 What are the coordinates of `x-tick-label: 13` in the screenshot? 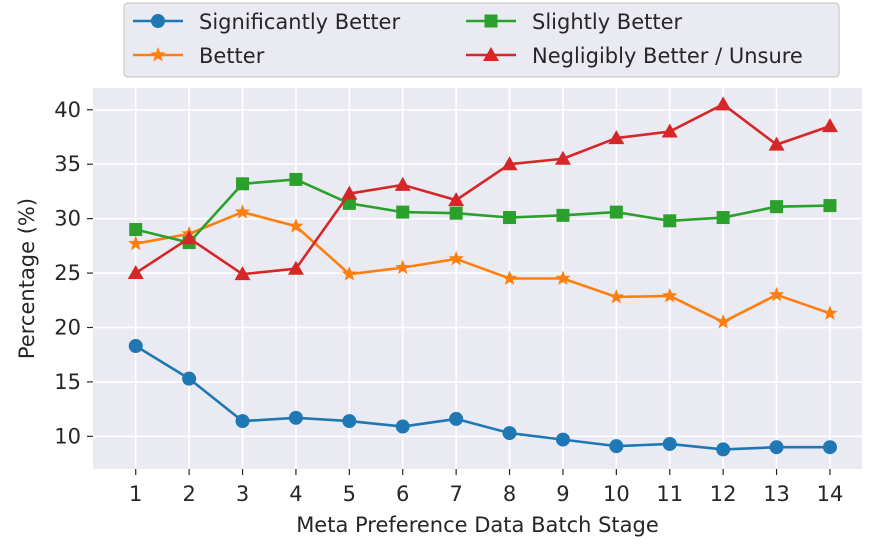 It's located at (776, 494).